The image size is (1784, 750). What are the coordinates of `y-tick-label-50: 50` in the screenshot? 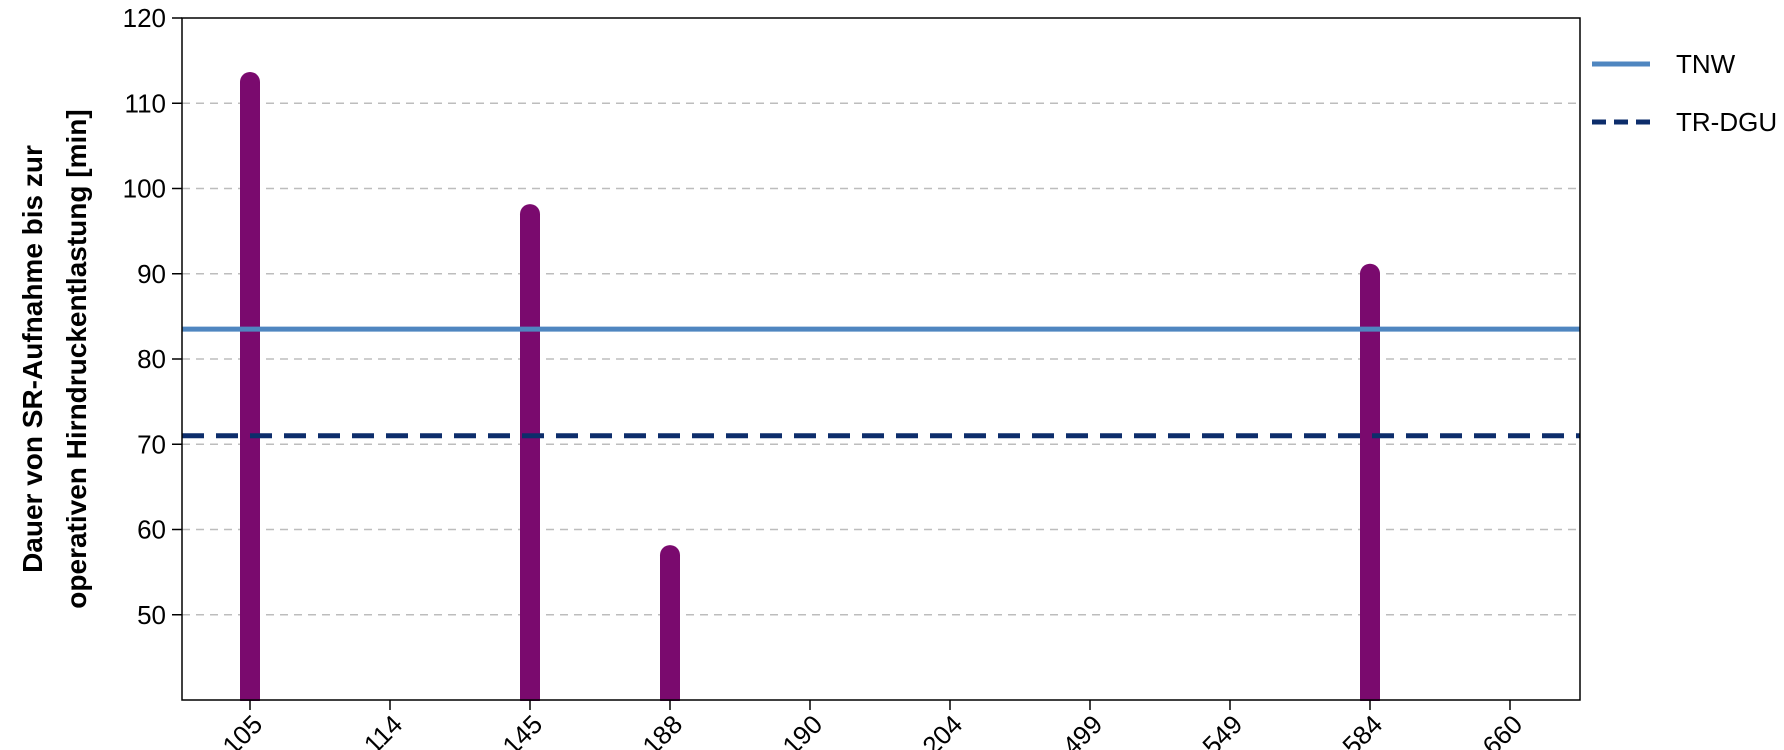 It's located at (151, 615).